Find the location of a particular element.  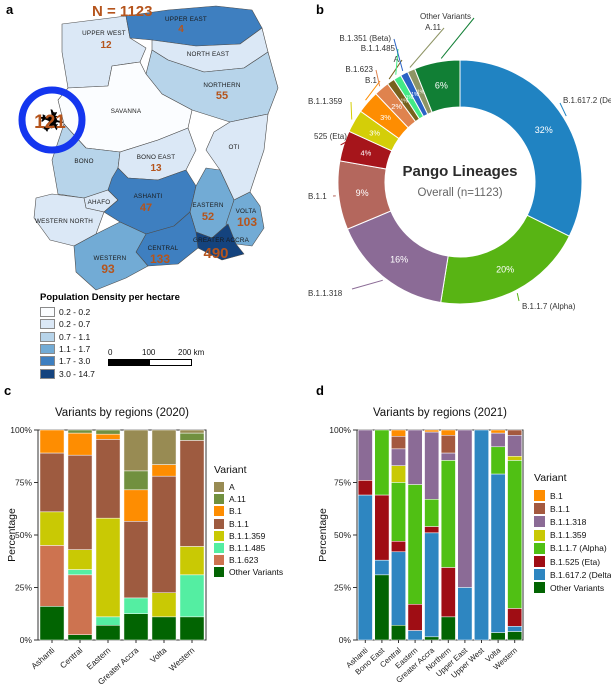

legend-label: B.1 is located at coordinates (556, 495).